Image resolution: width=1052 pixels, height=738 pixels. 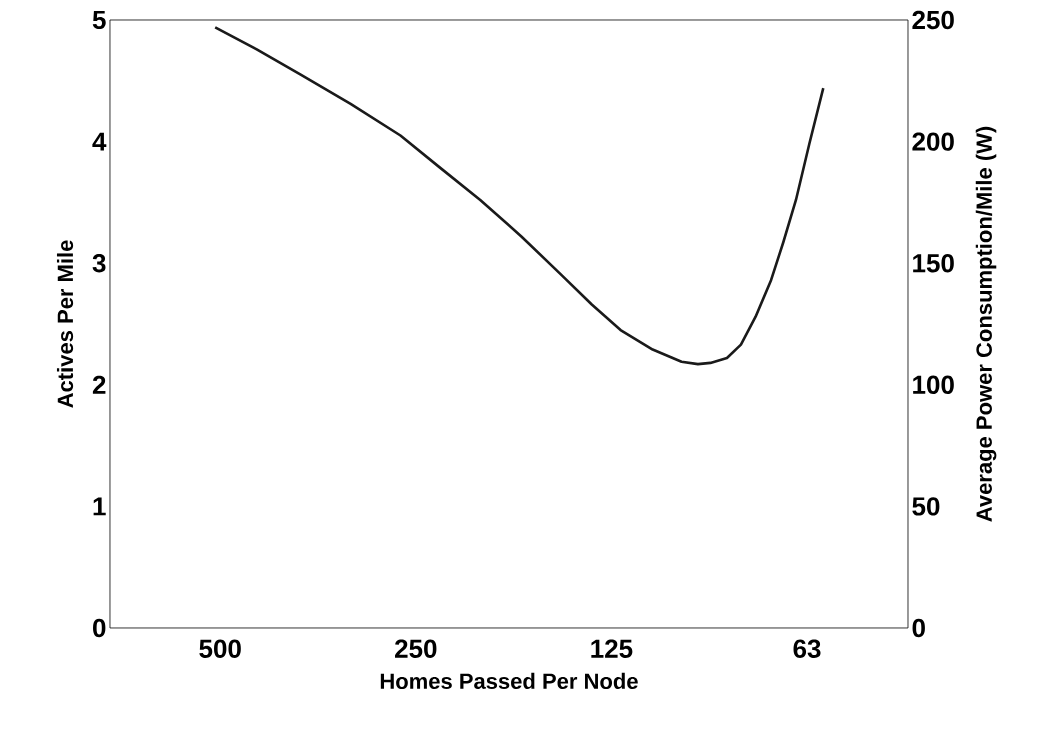 I want to click on x-axis-title: Homes Passed Per Node, so click(x=509, y=680).